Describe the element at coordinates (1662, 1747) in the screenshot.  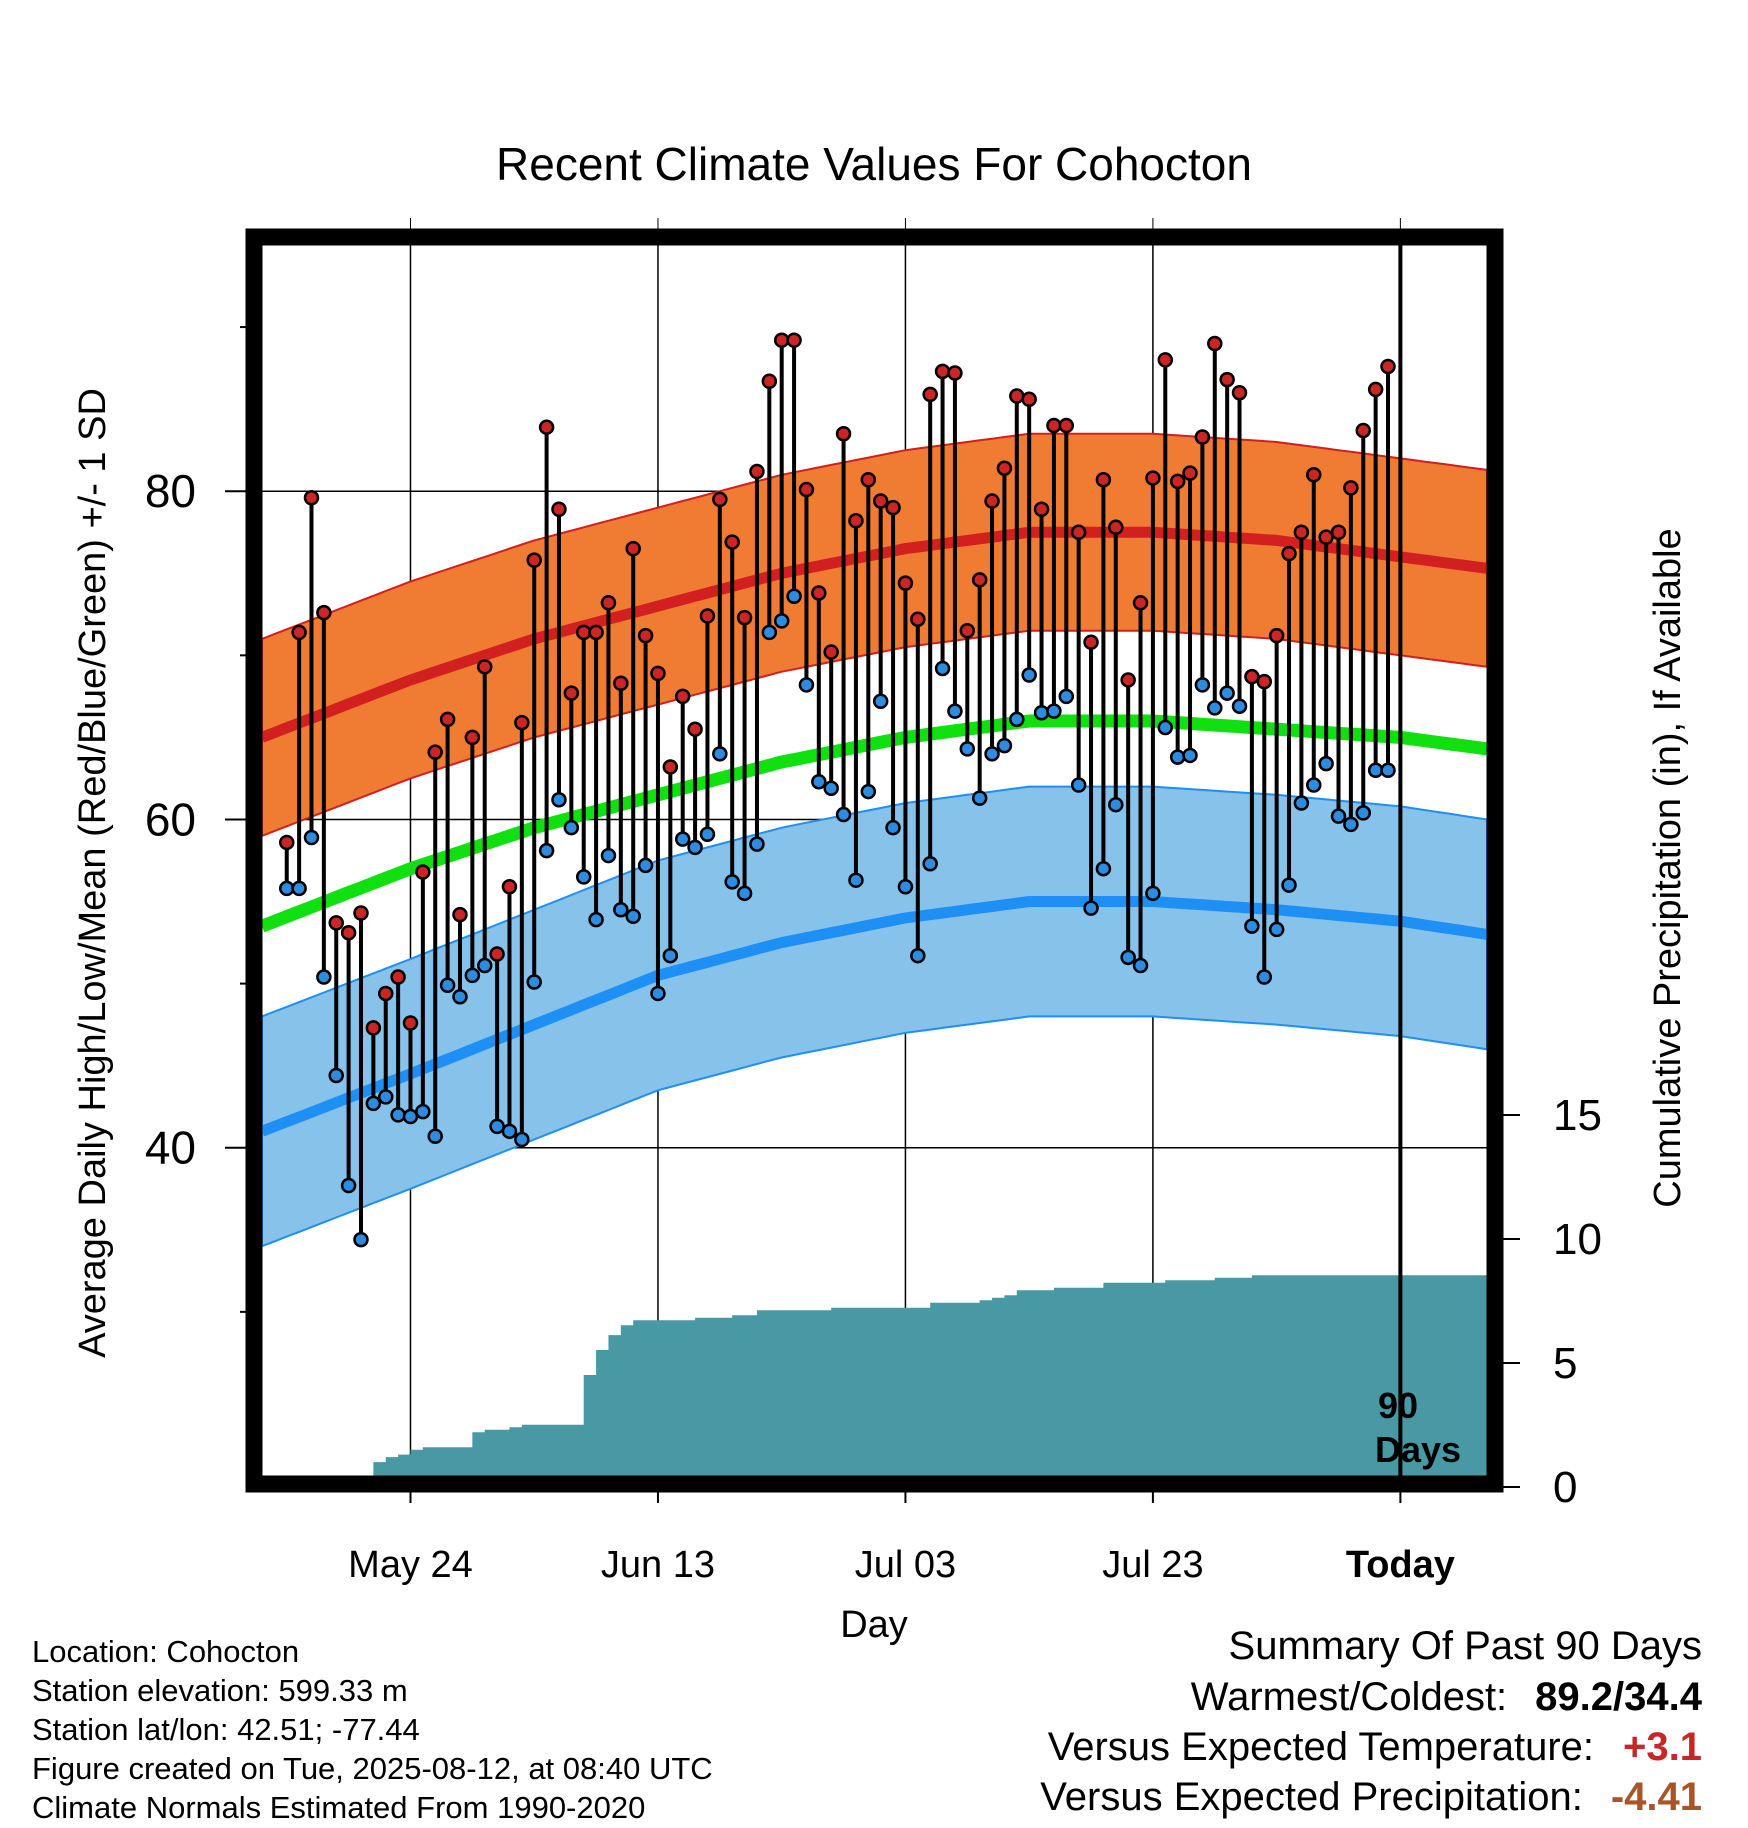
I see `temp-value: +3.1` at that location.